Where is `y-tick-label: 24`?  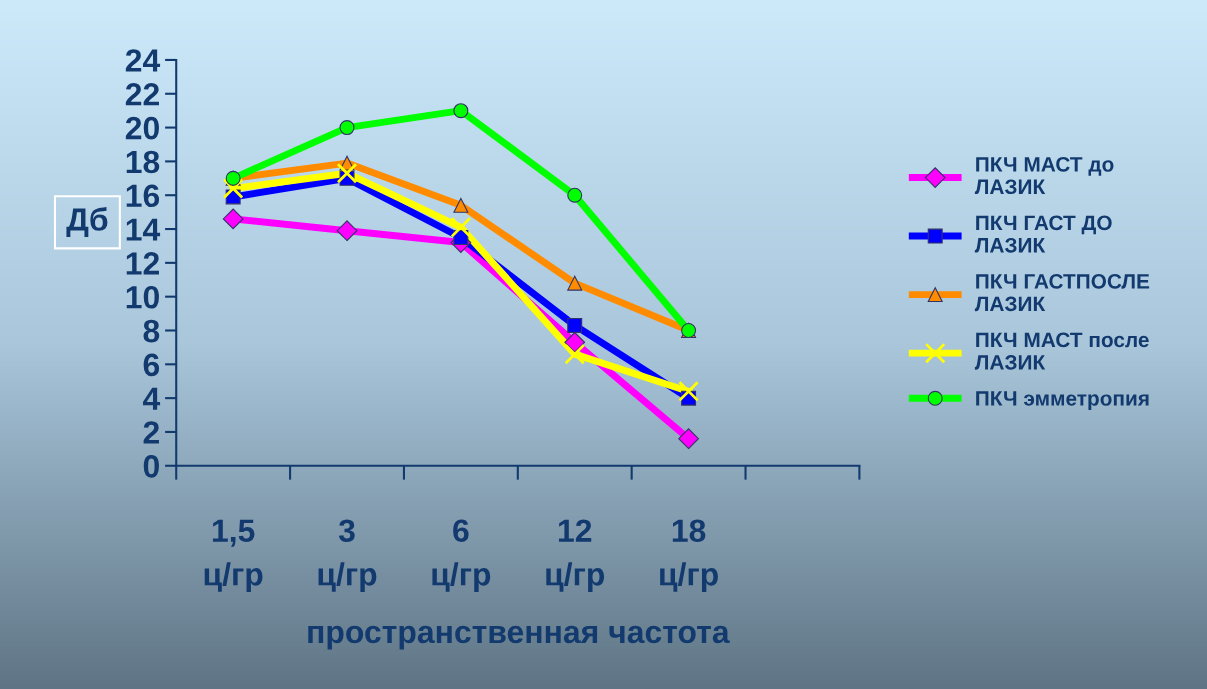
y-tick-label: 24 is located at coordinates (143, 60).